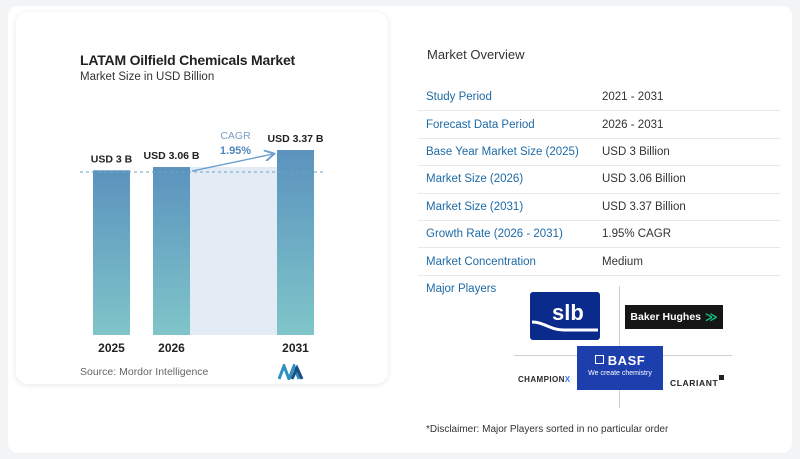  What do you see at coordinates (291, 372) in the screenshot?
I see `mordor-intelligence-logo-icon` at bounding box center [291, 372].